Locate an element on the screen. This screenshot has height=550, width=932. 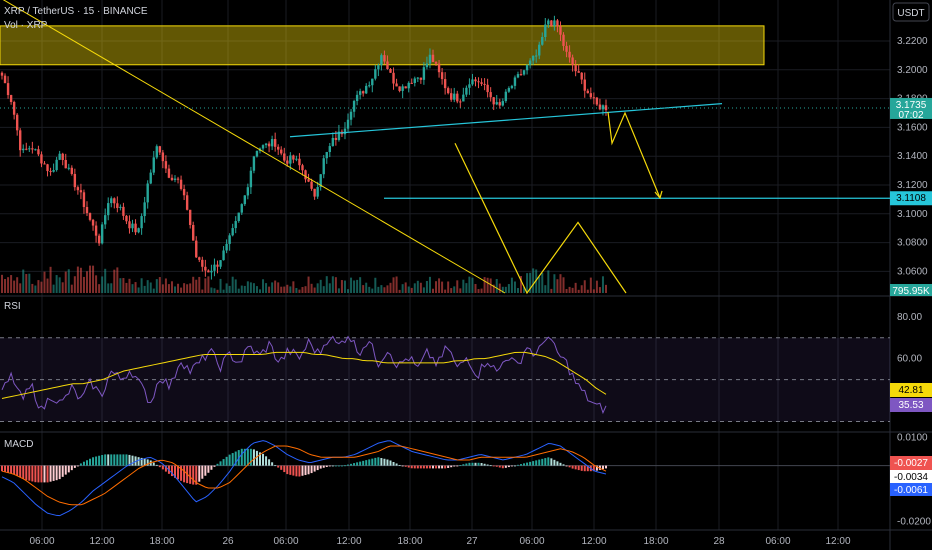
signal-line is located at coordinates (304, 475).